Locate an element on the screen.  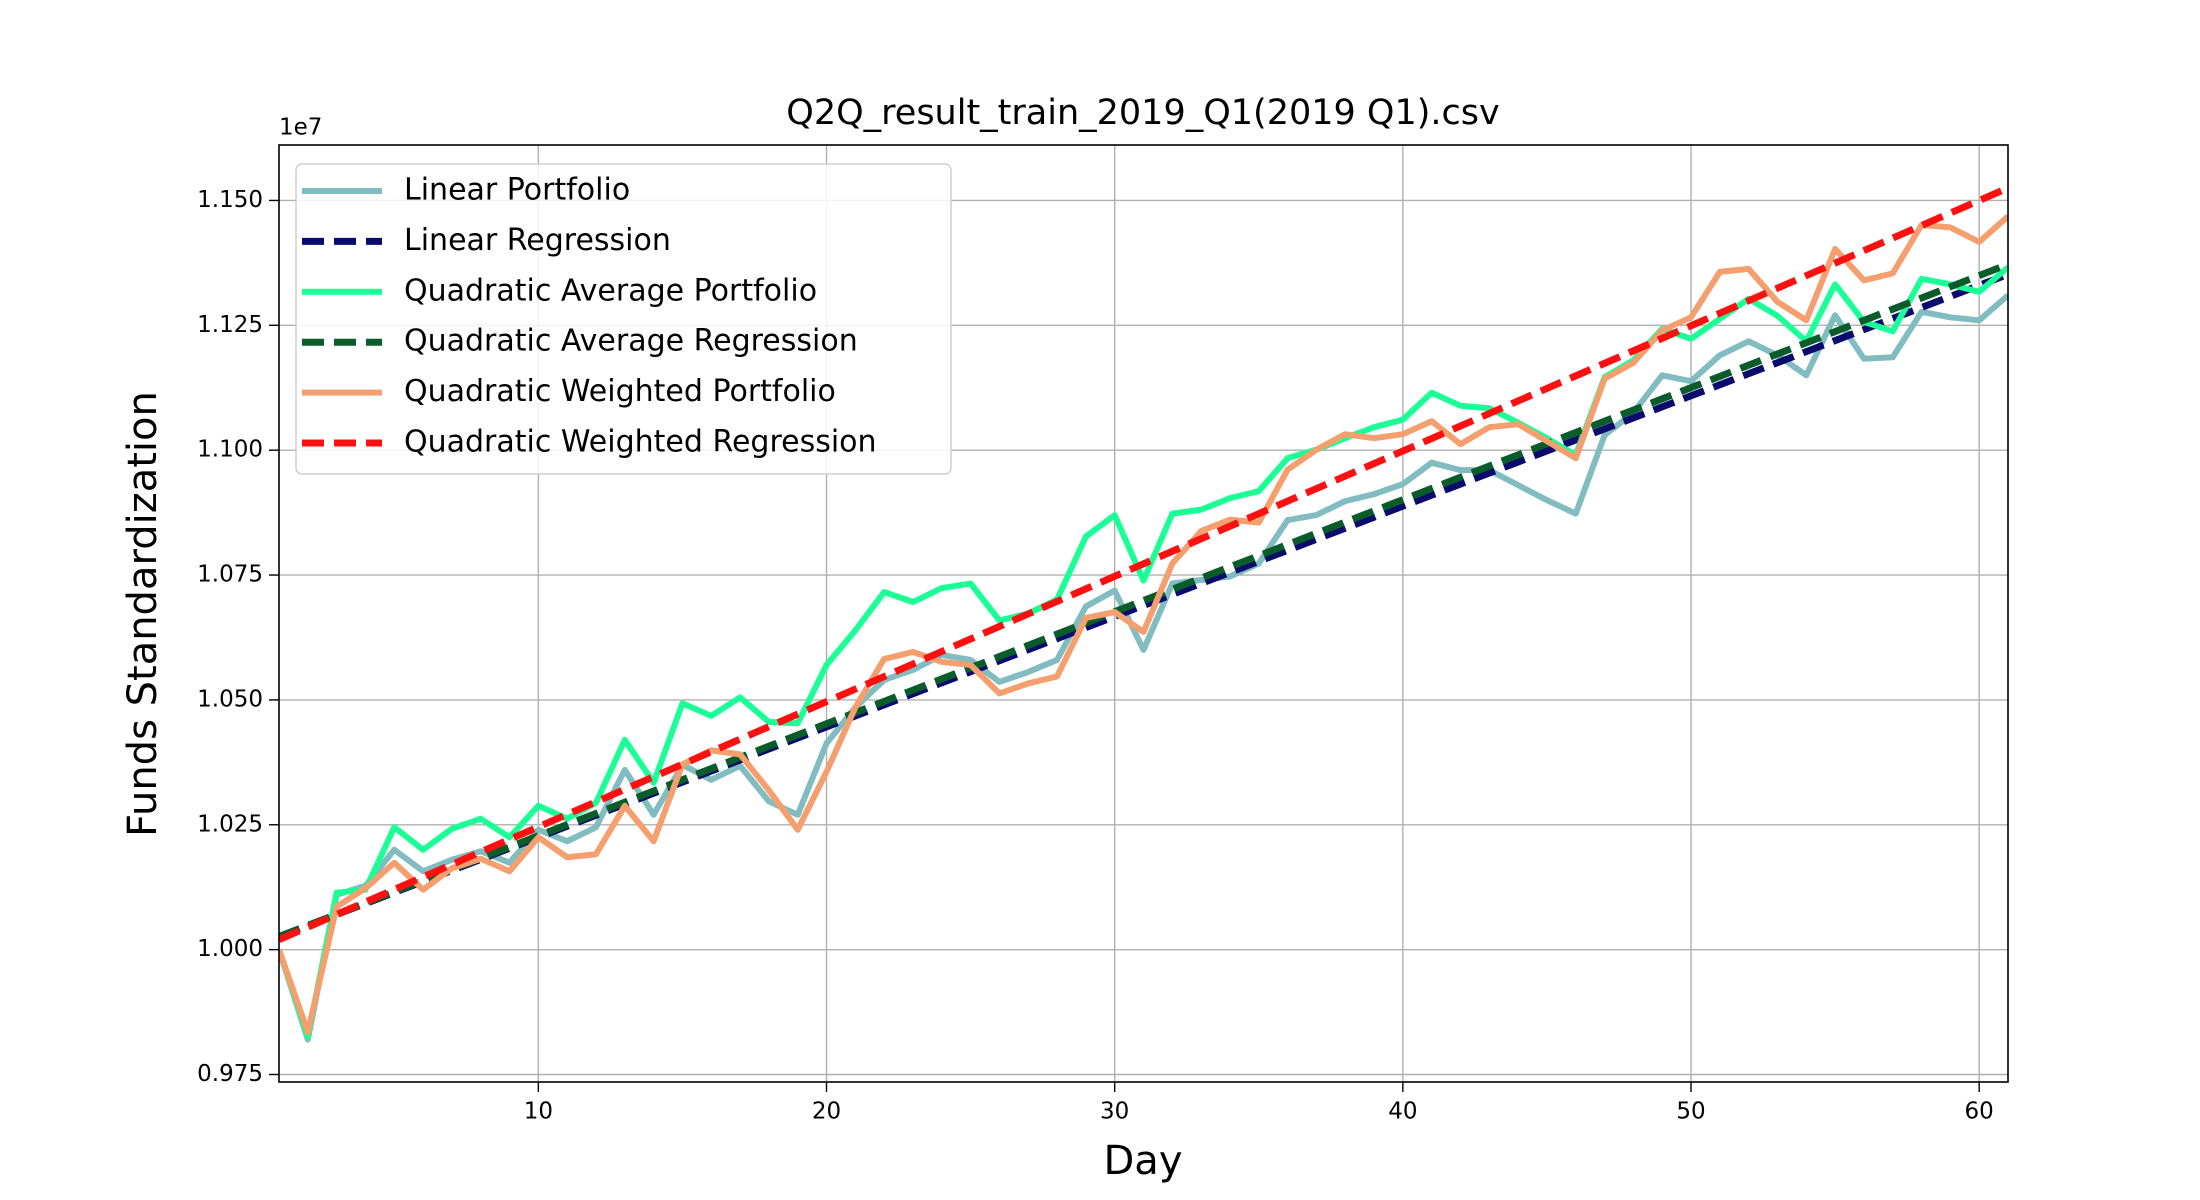
x-tick-label: 60 is located at coordinates (1979, 1112).